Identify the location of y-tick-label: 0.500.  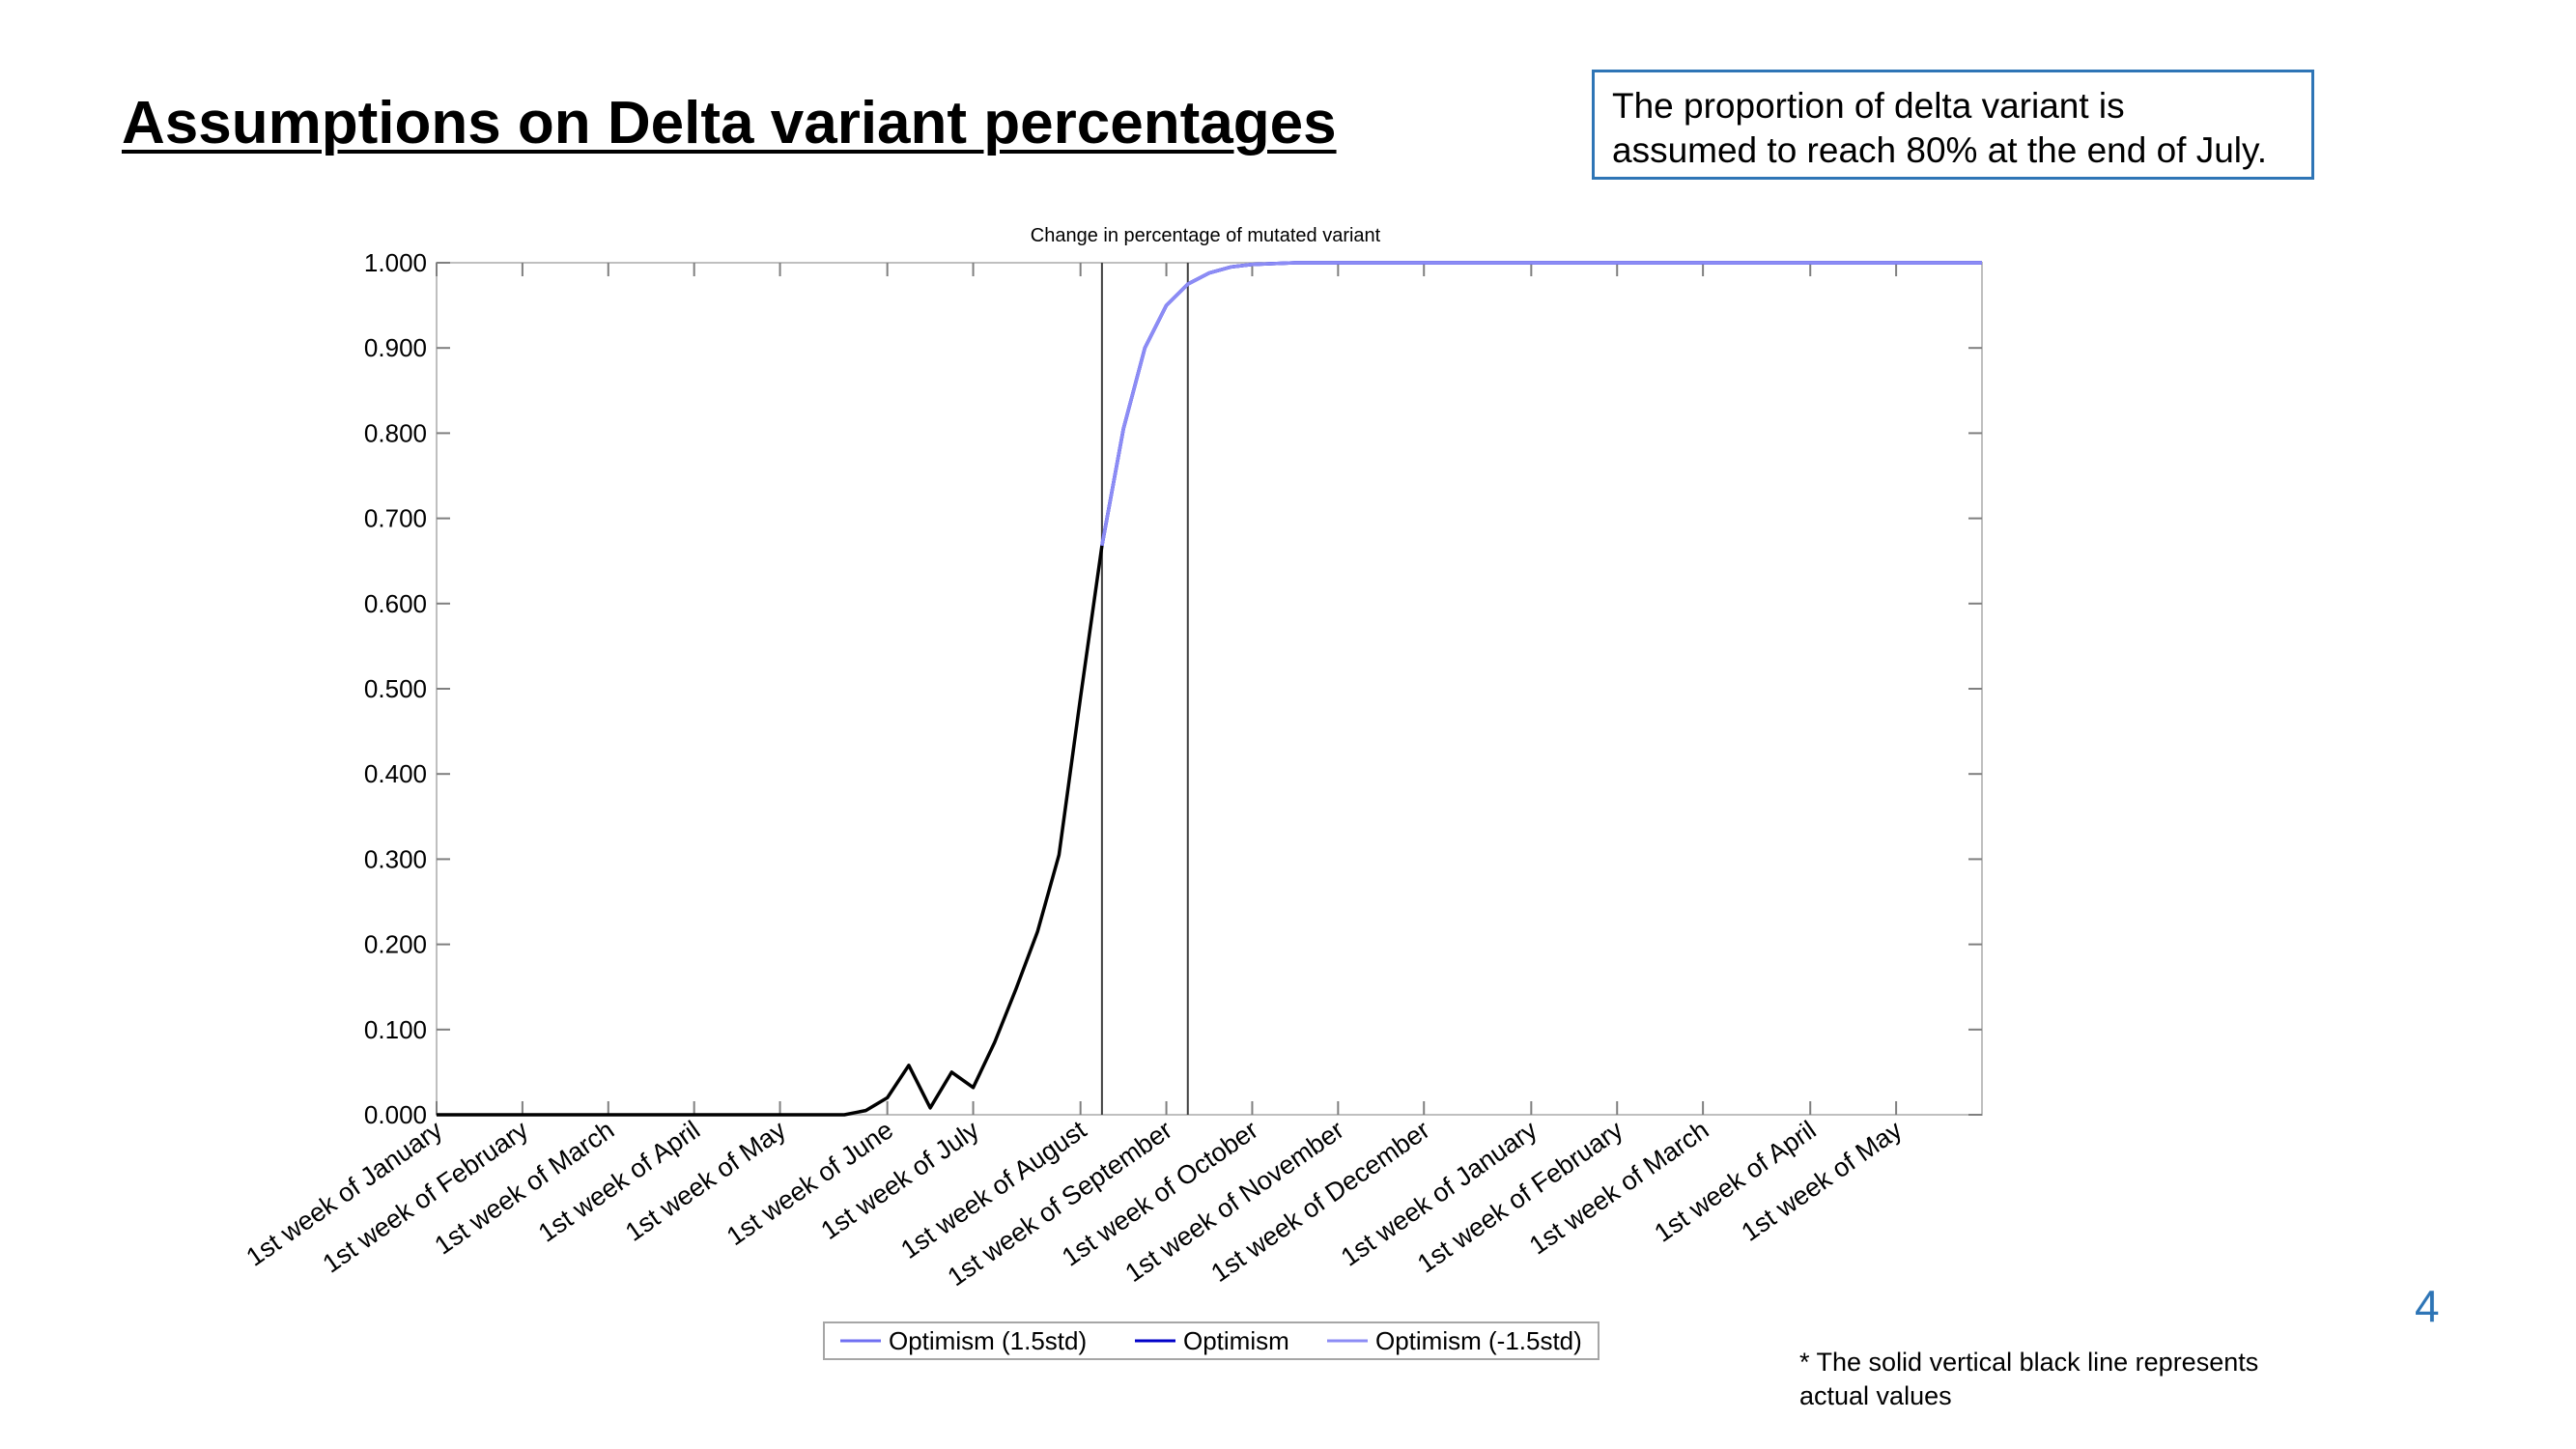
(395, 688).